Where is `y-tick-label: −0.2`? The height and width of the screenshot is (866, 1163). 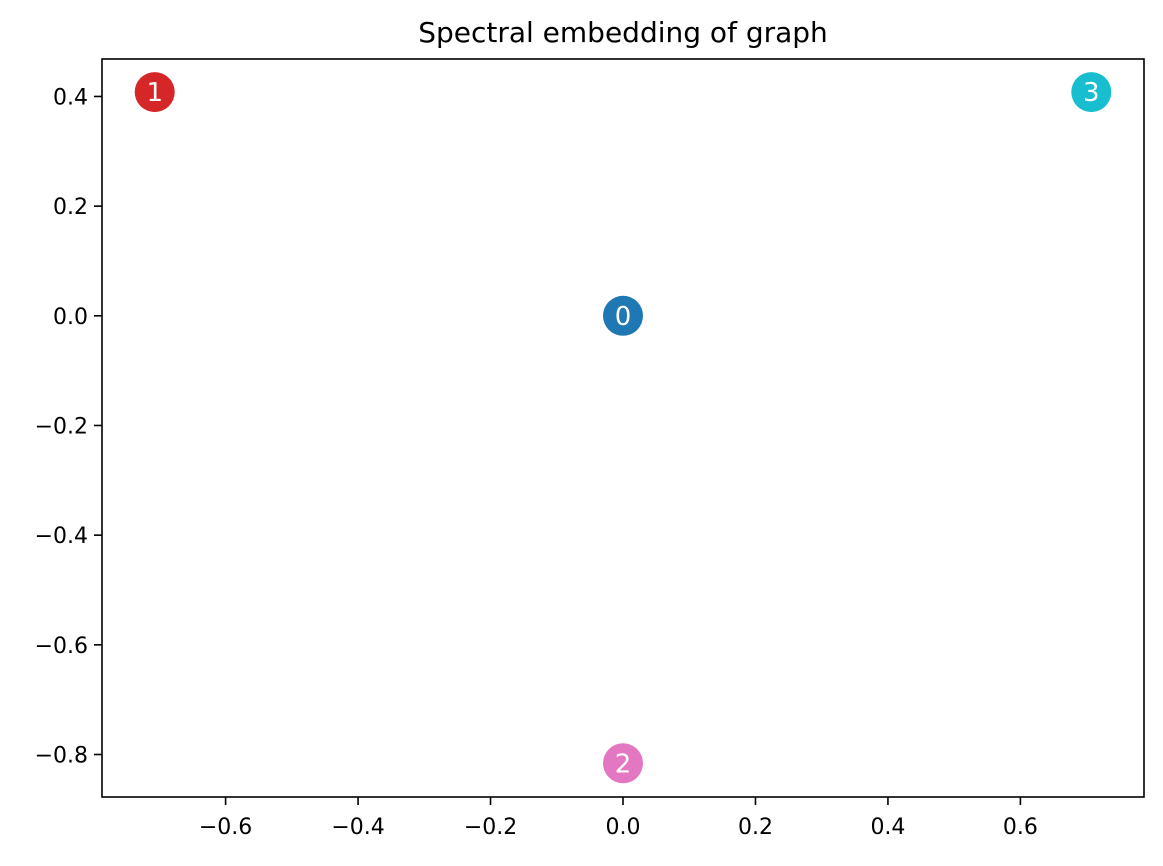 y-tick-label: −0.2 is located at coordinates (61, 426).